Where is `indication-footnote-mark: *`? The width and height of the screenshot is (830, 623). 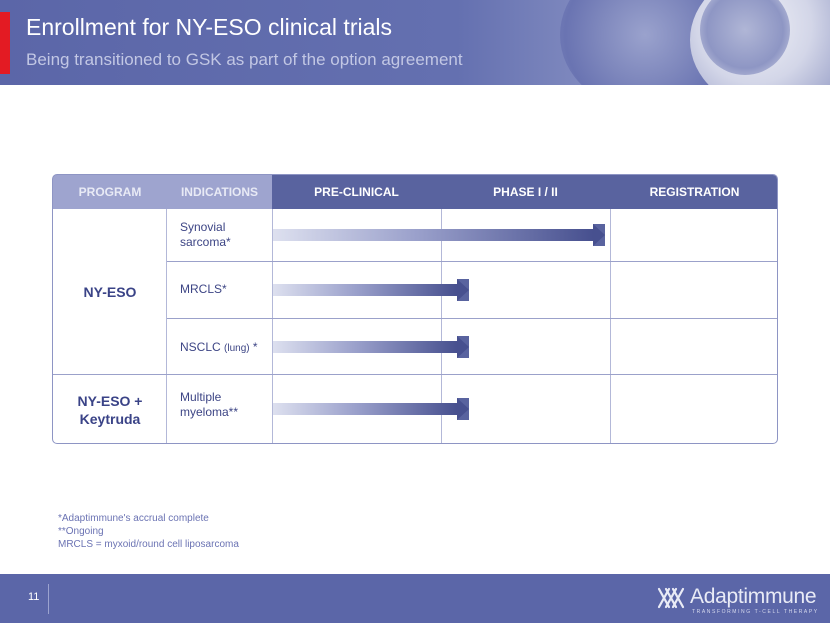 indication-footnote-mark: * is located at coordinates (253, 347).